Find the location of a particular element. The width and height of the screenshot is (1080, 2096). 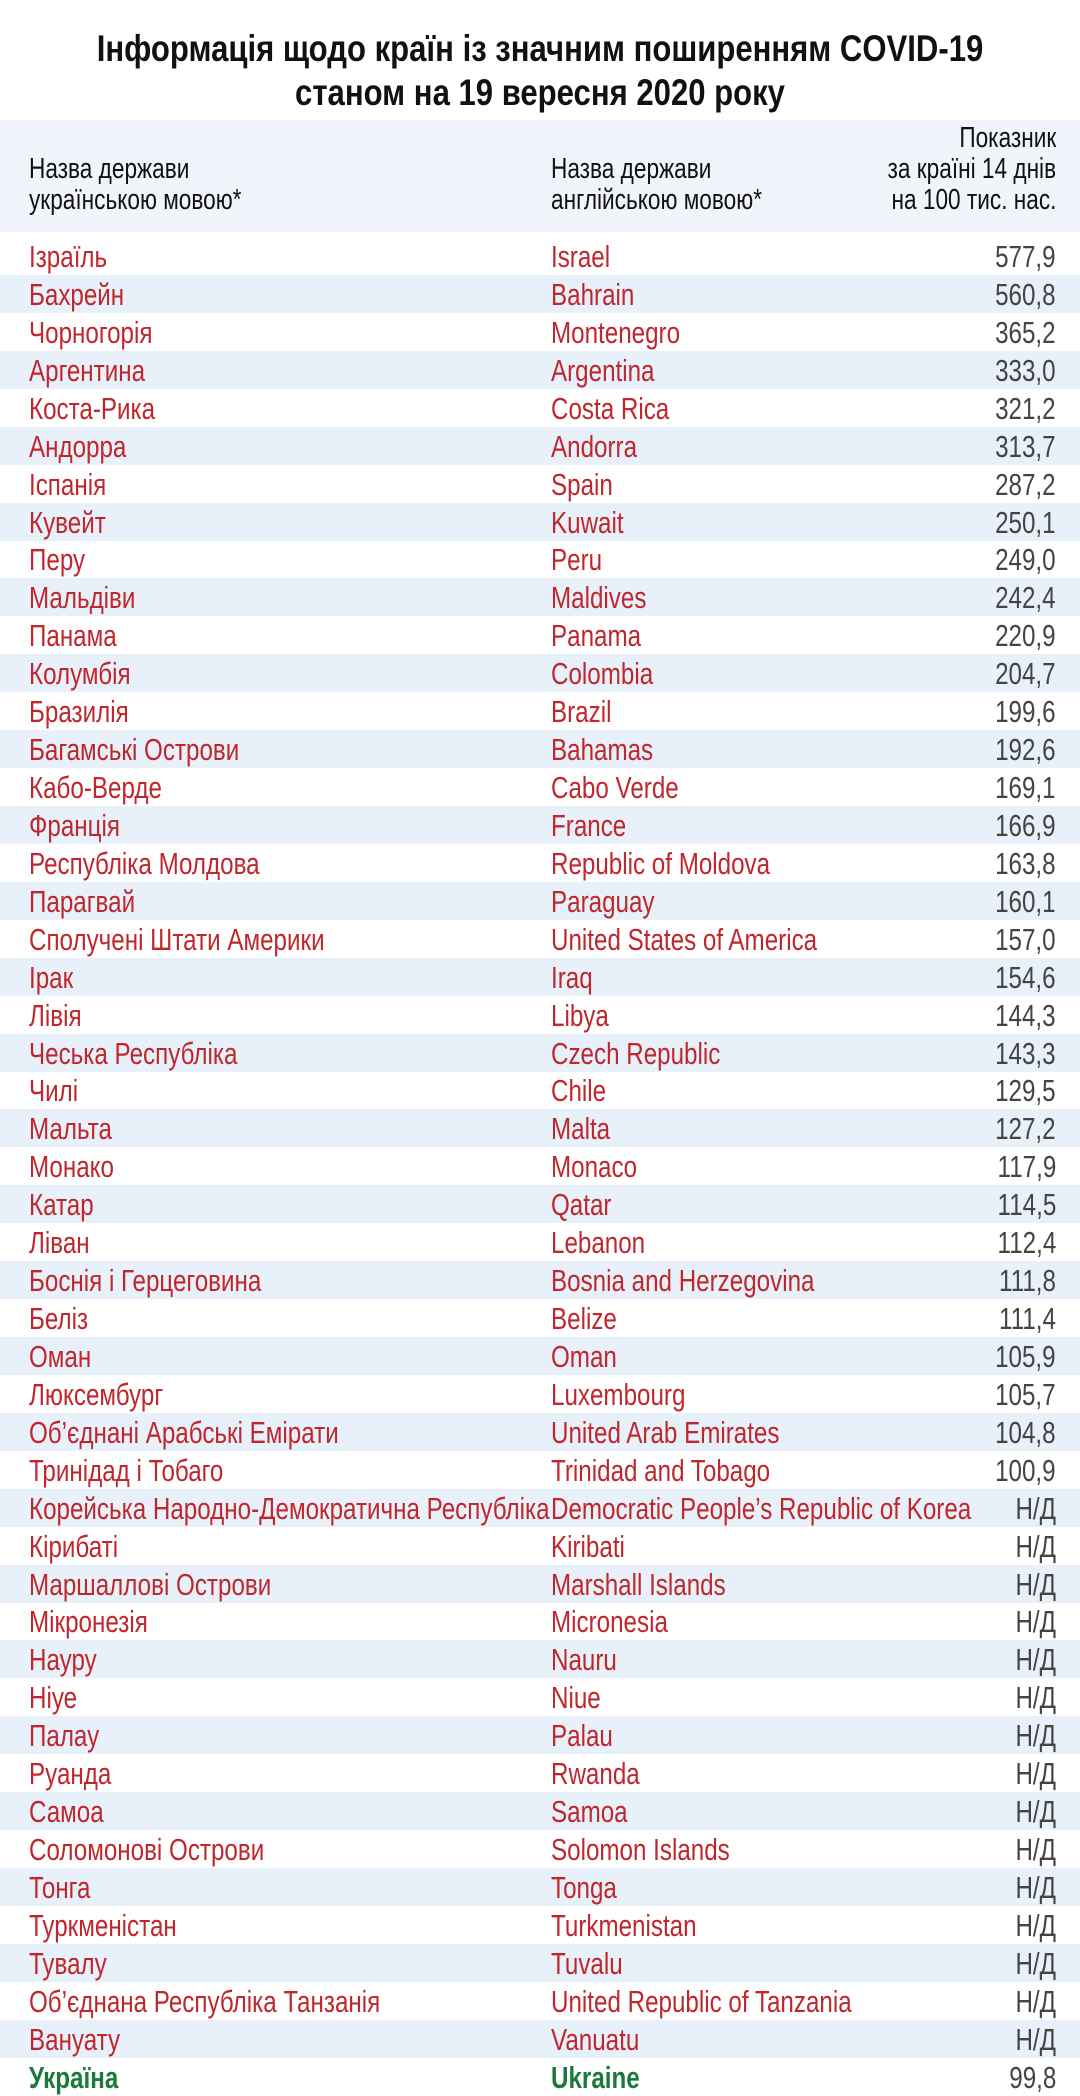

country-english: Peru is located at coordinates (577, 560).